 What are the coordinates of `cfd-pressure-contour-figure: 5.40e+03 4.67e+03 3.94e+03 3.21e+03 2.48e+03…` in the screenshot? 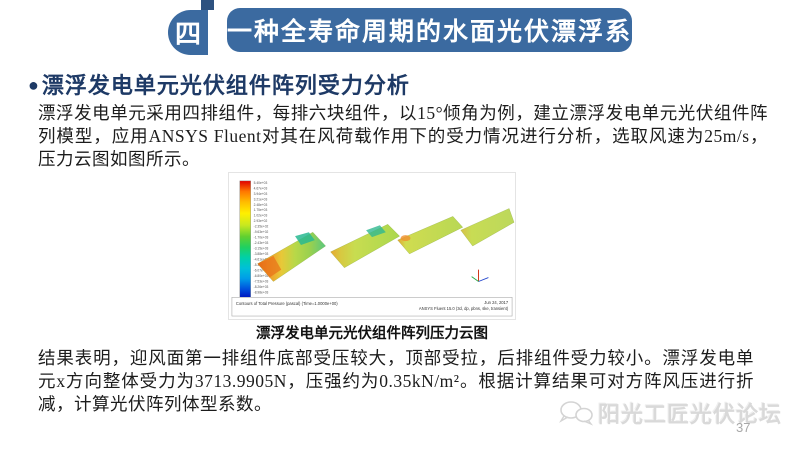 It's located at (372, 246).